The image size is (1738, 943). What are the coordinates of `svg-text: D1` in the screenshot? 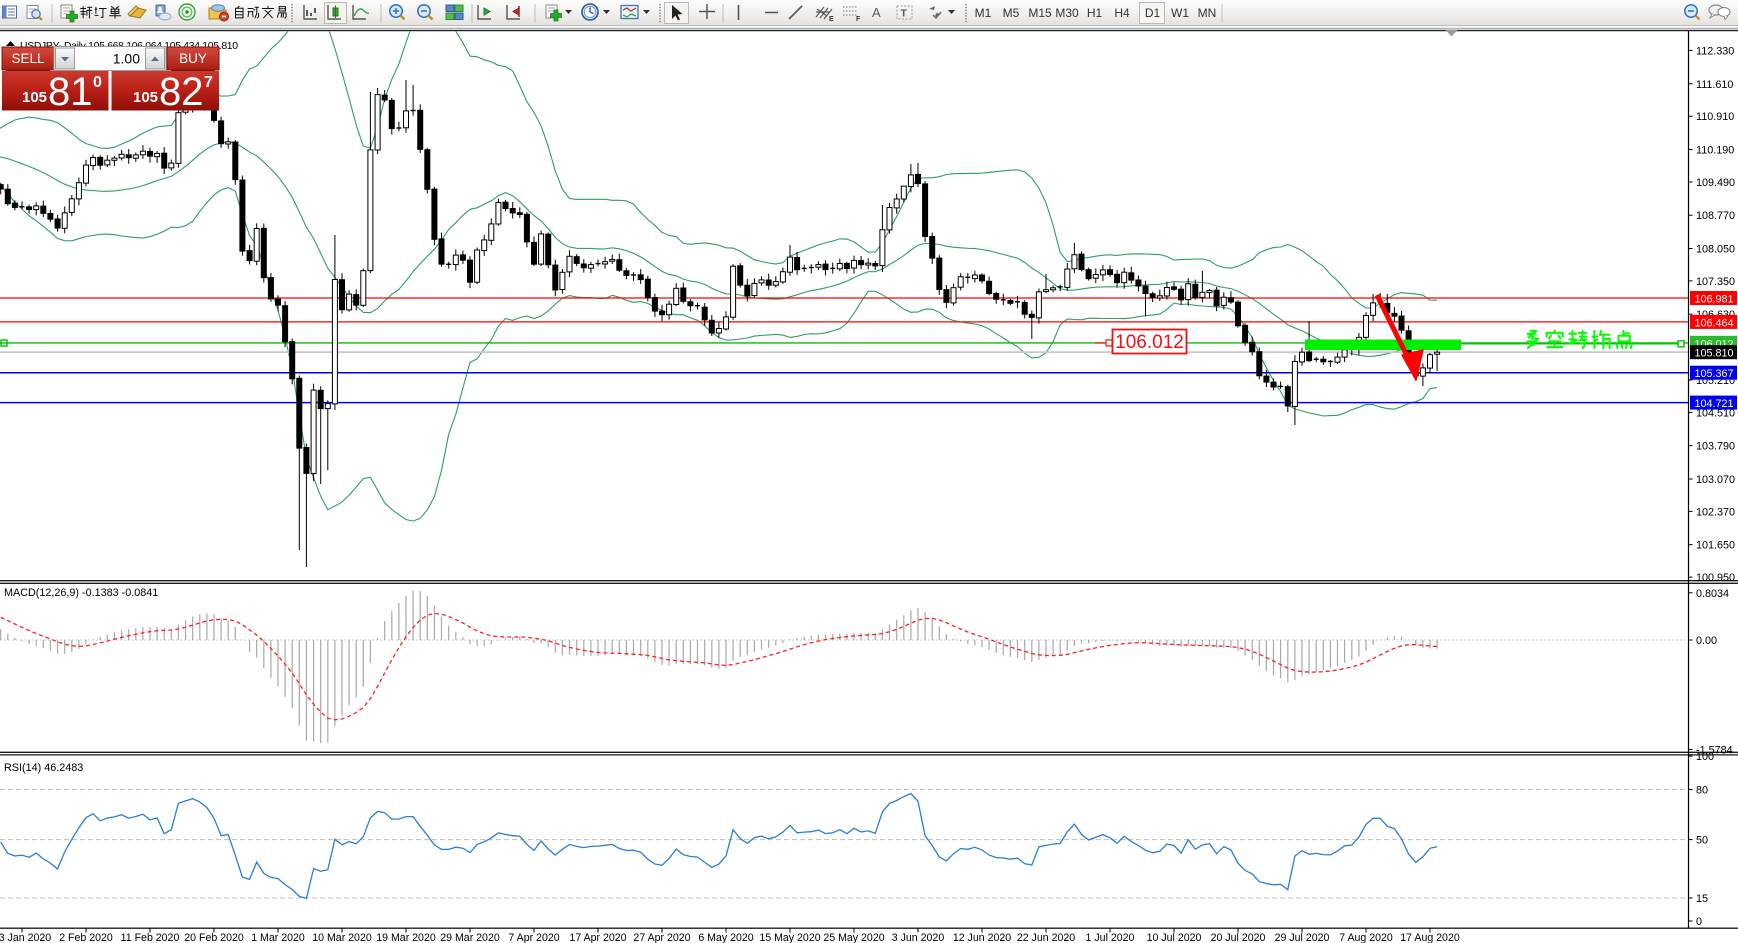 It's located at (1153, 13).